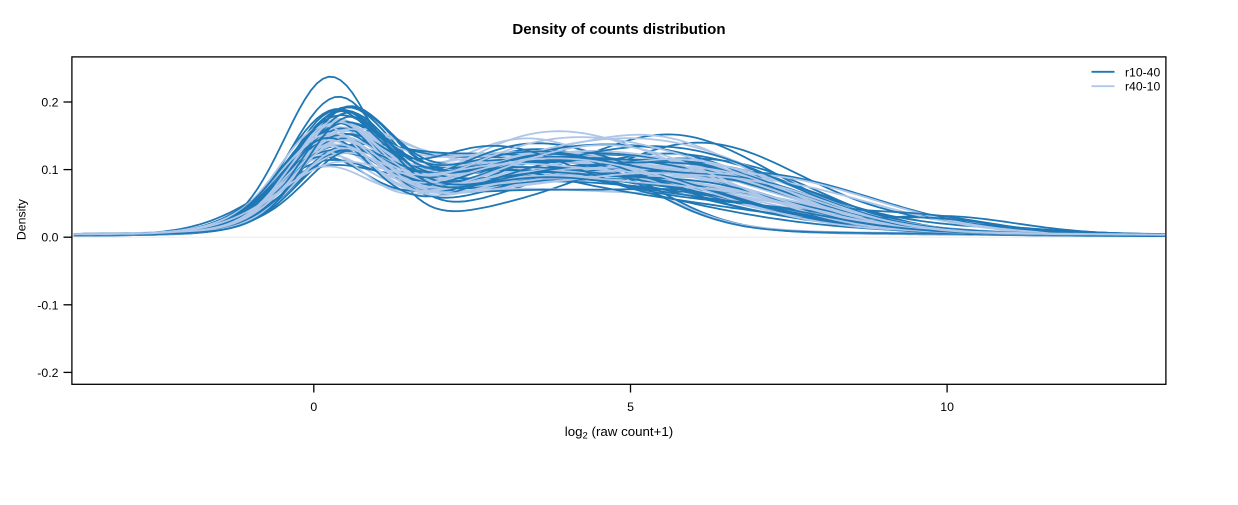 This screenshot has height=505, width=1238. I want to click on svg-text: r10-40, so click(1142, 72).